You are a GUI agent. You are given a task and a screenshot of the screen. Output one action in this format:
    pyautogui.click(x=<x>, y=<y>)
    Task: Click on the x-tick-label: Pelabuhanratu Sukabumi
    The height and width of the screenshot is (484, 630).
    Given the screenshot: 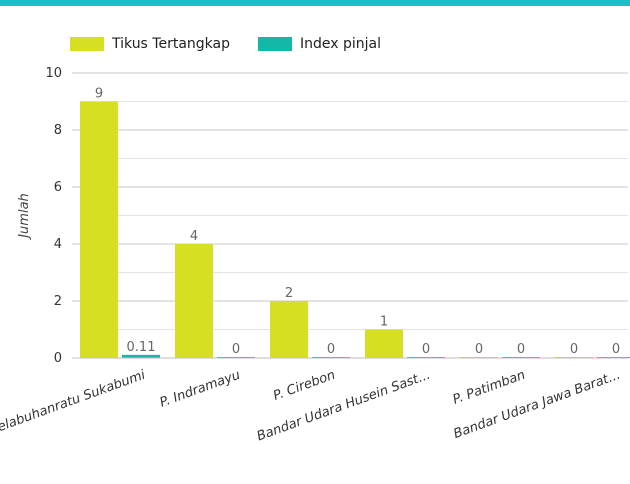 What is the action you would take?
    pyautogui.click(x=74, y=403)
    